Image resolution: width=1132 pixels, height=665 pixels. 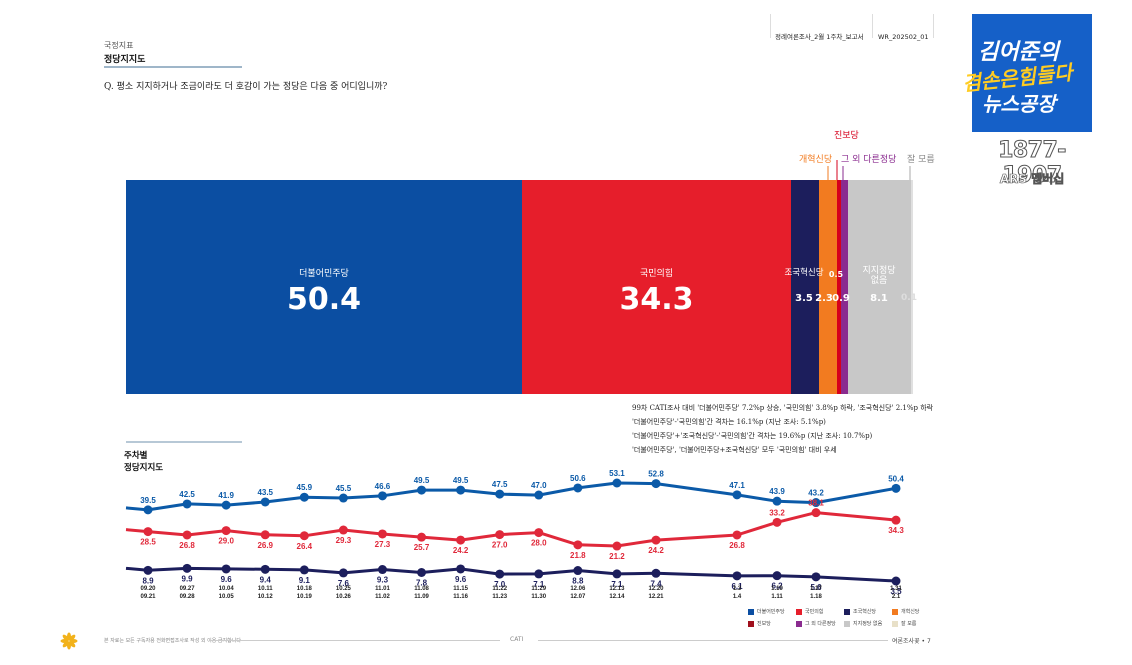 I want to click on x-tick-label: 11.15, so click(x=460, y=589).